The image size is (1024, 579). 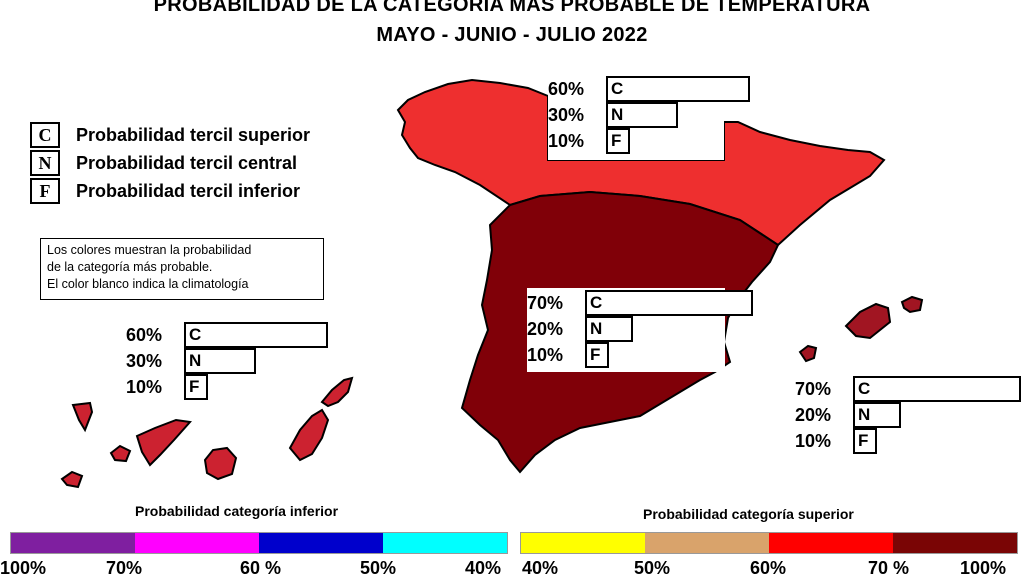 What do you see at coordinates (45, 135) in the screenshot?
I see `legend-key-c: C` at bounding box center [45, 135].